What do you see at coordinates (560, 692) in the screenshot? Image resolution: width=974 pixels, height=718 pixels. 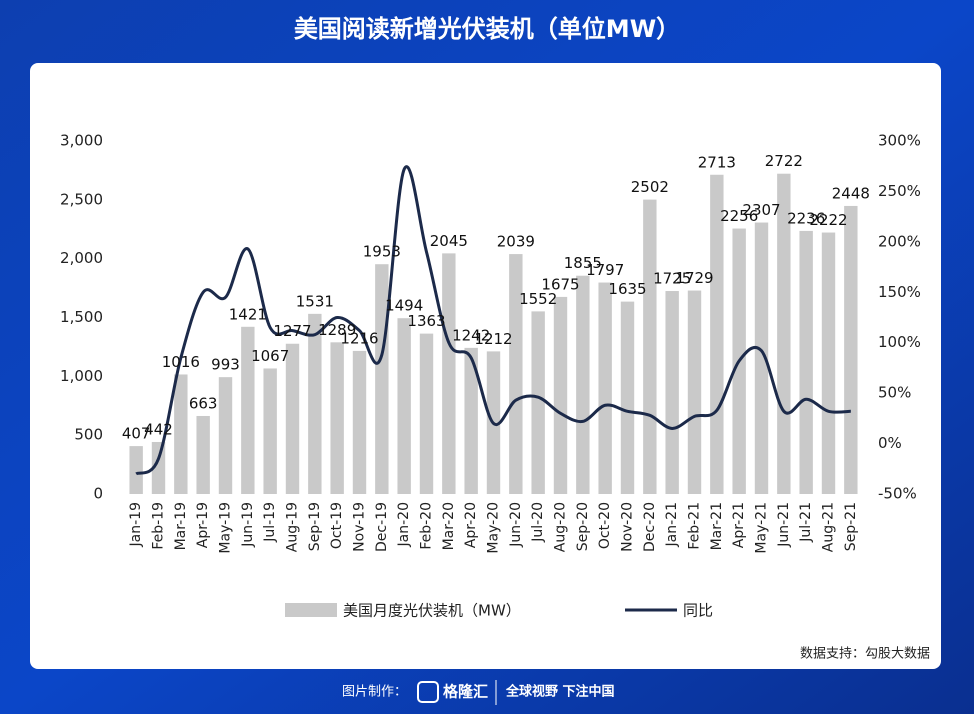 I see `footer-slogan: 全球视野 下注中国` at bounding box center [560, 692].